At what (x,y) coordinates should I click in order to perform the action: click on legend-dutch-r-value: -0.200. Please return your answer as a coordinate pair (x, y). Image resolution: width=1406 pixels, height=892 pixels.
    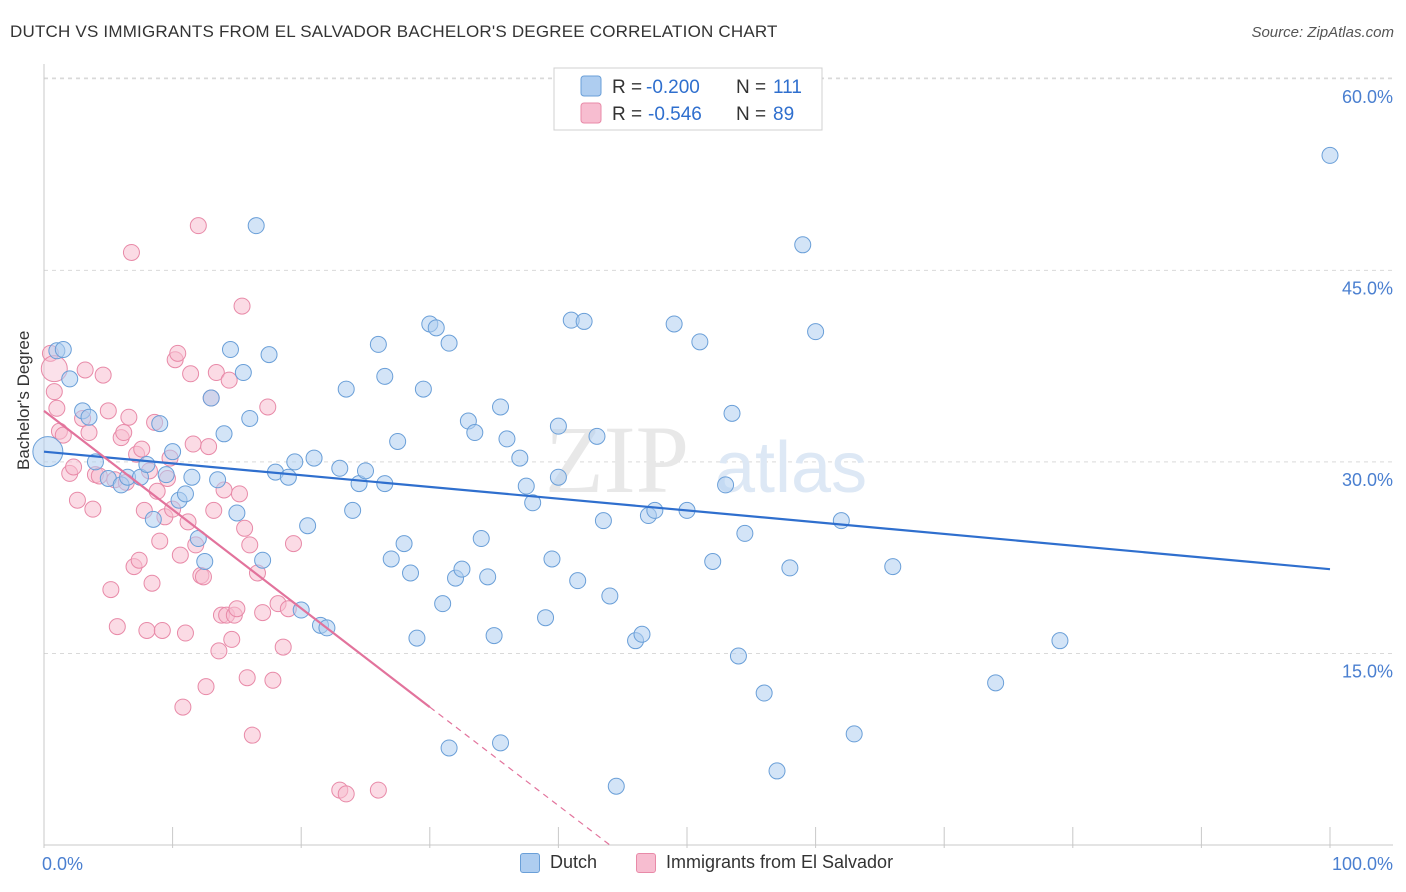
    Looking at the image, I should click on (673, 87).